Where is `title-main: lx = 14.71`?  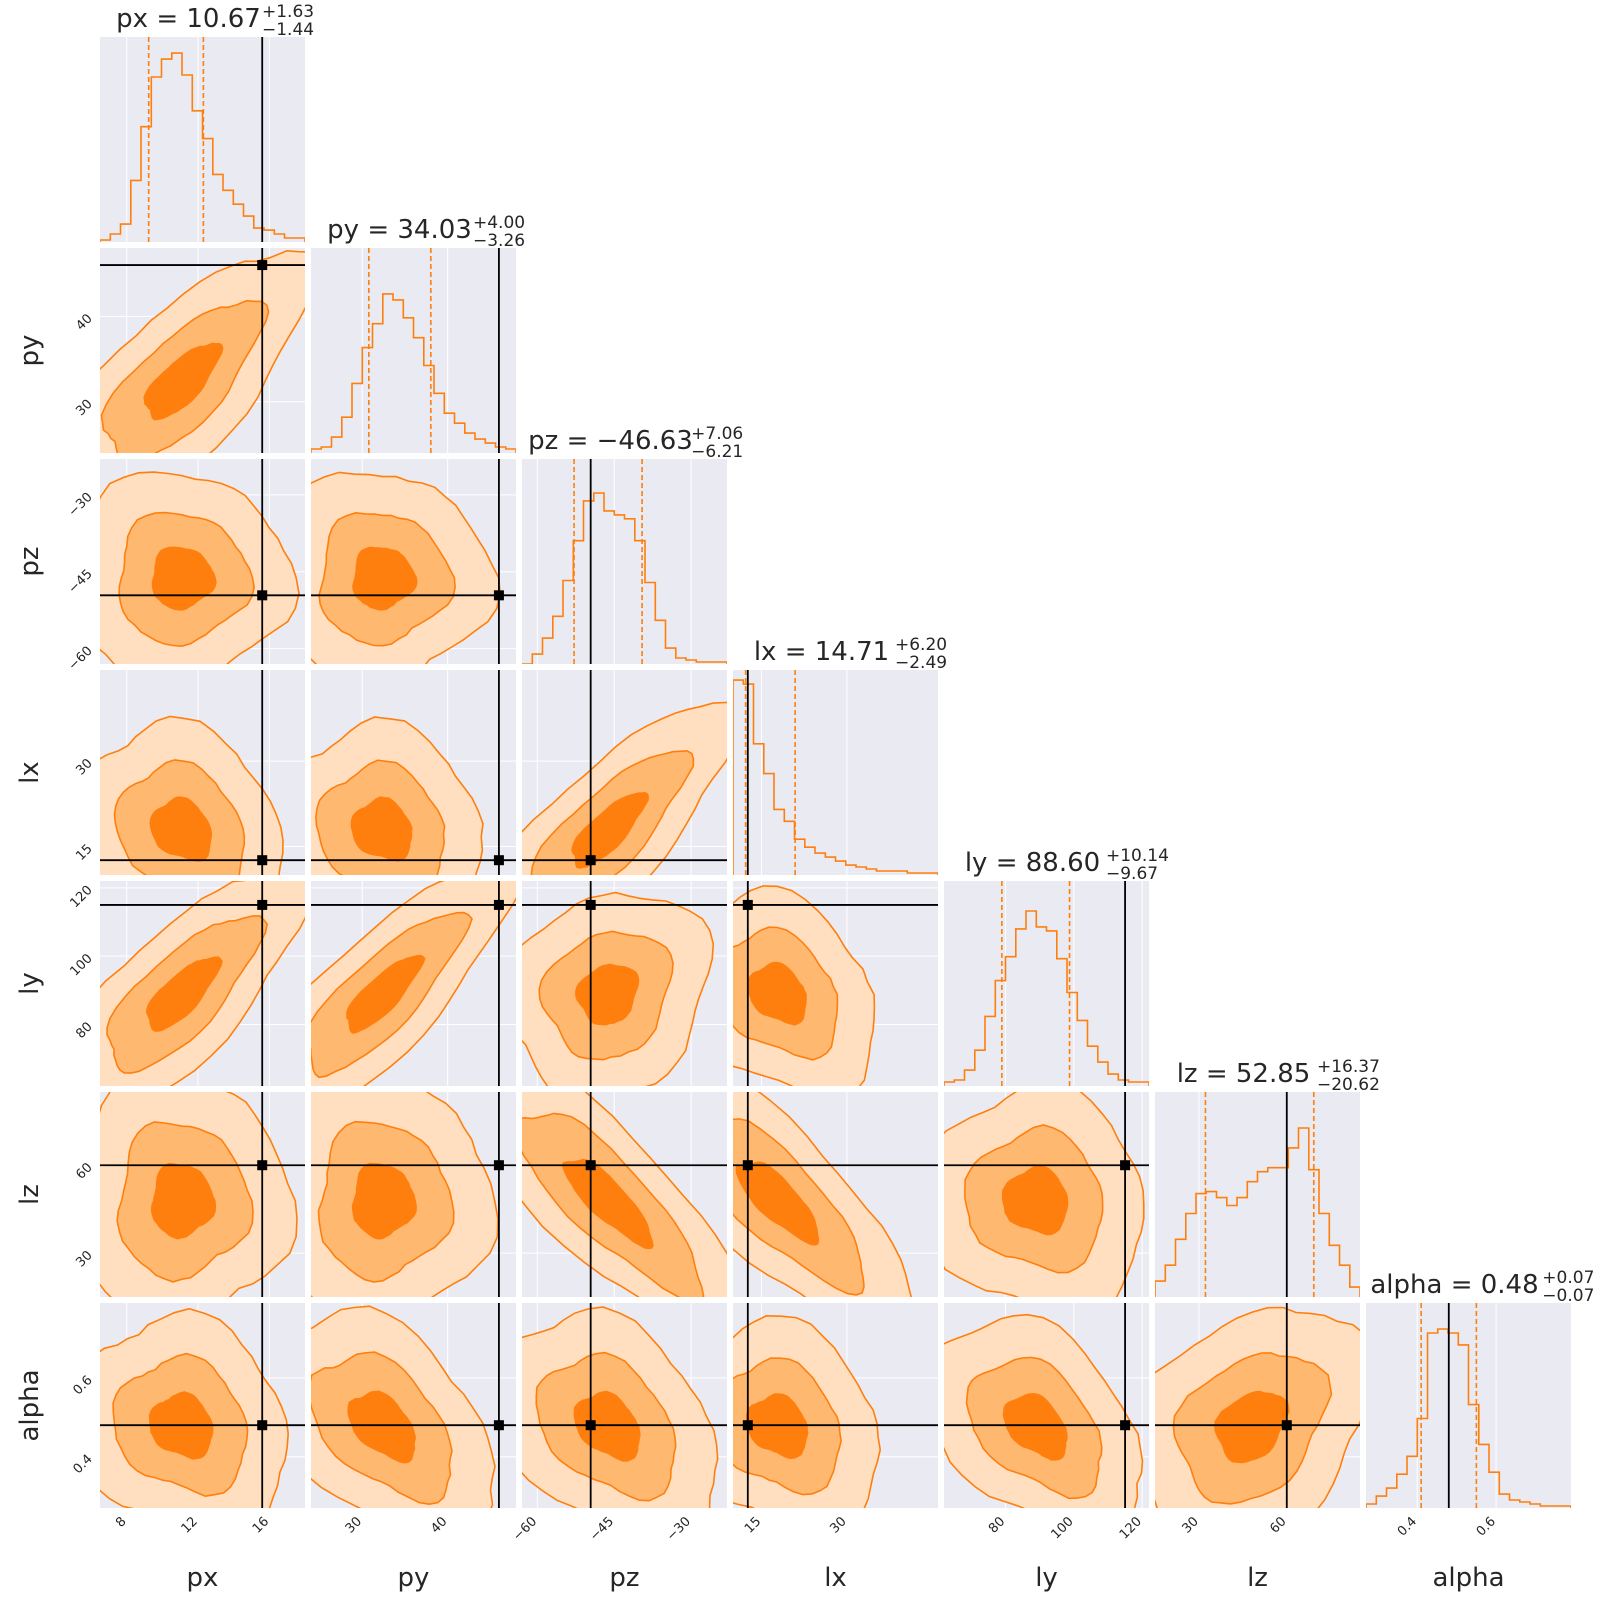
title-main: lx = 14.71 is located at coordinates (821, 652).